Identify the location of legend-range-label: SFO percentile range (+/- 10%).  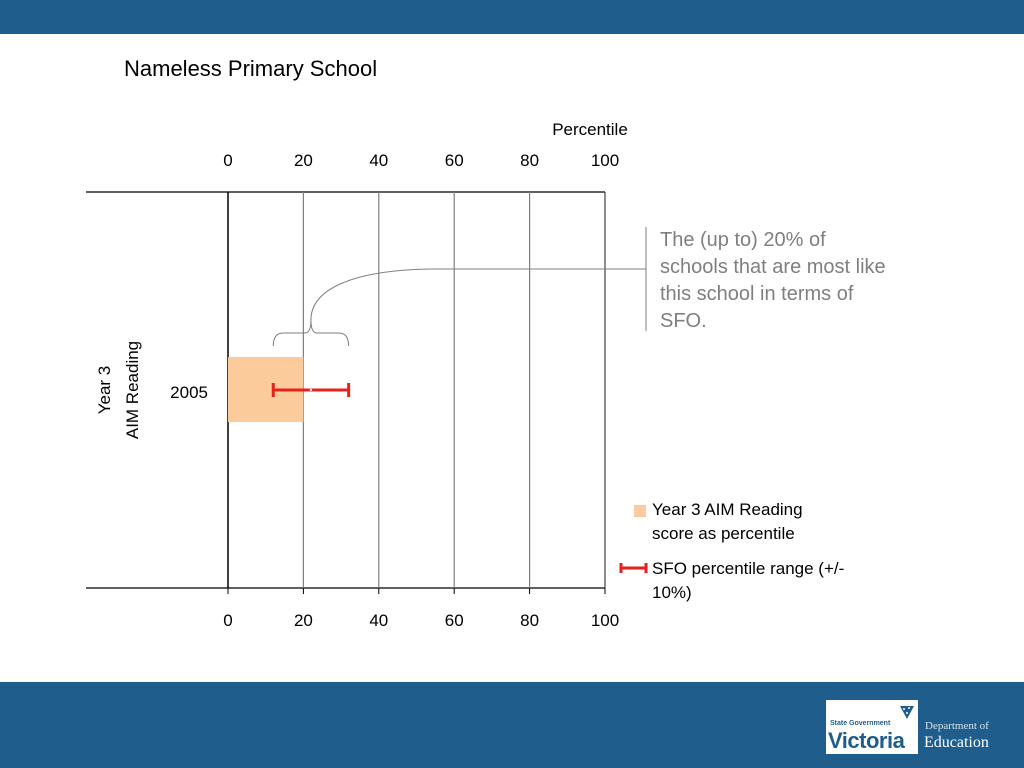
(748, 580).